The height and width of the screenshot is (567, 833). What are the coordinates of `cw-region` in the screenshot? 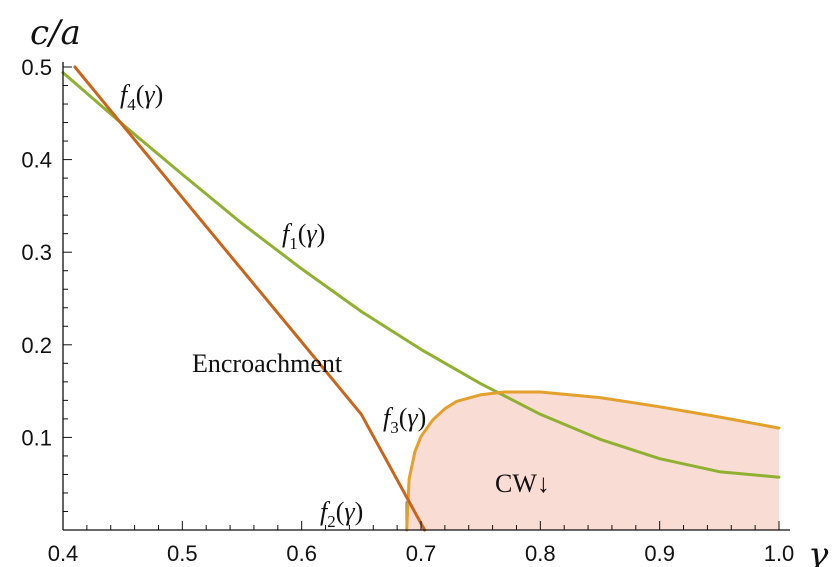 It's located at (592, 461).